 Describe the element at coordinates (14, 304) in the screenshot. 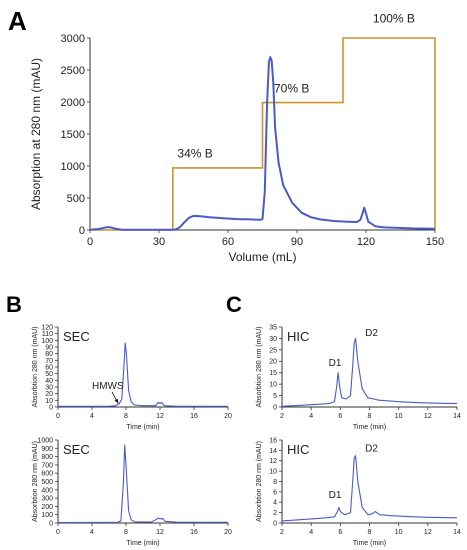

I see `panel-label-b: B` at that location.